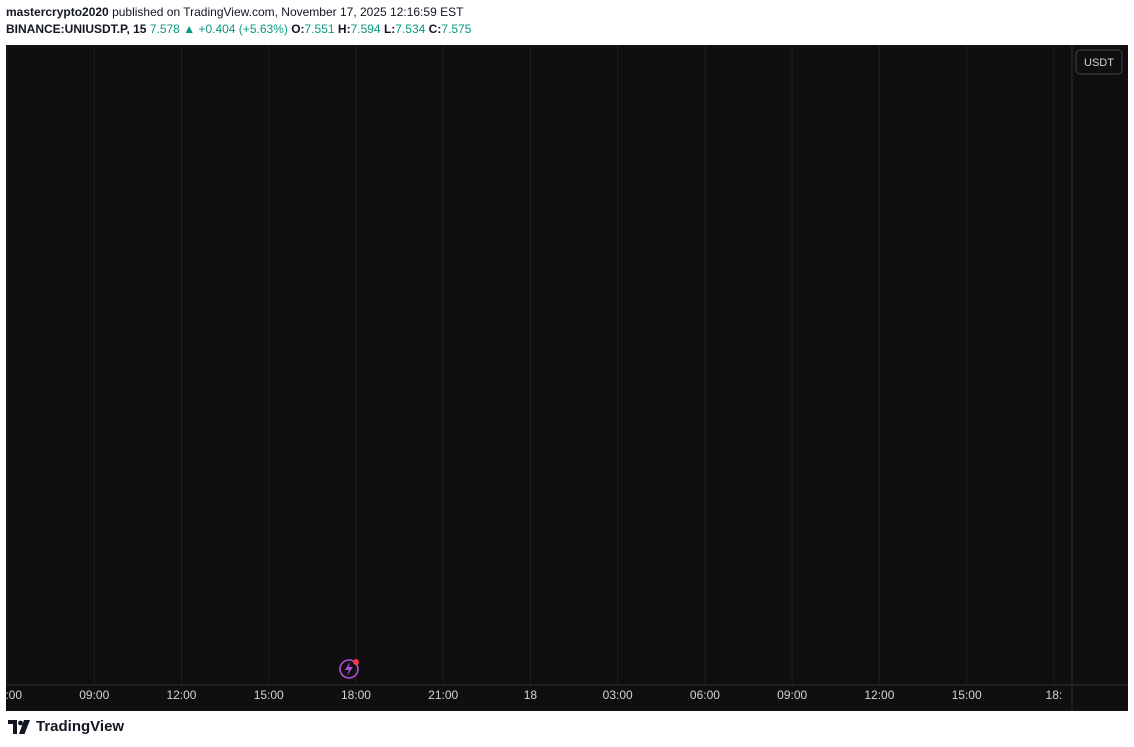 This screenshot has width=1134, height=747. I want to click on open-value: 7.551, so click(319, 29).